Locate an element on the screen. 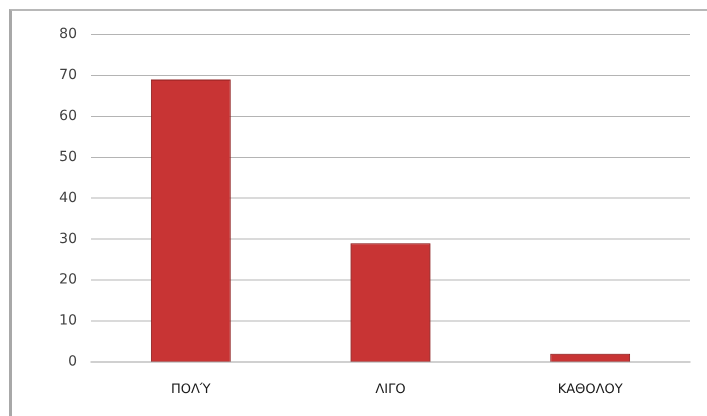 Image resolution: width=707 pixels, height=416 pixels. y-tick-label: 20 is located at coordinates (68, 280).